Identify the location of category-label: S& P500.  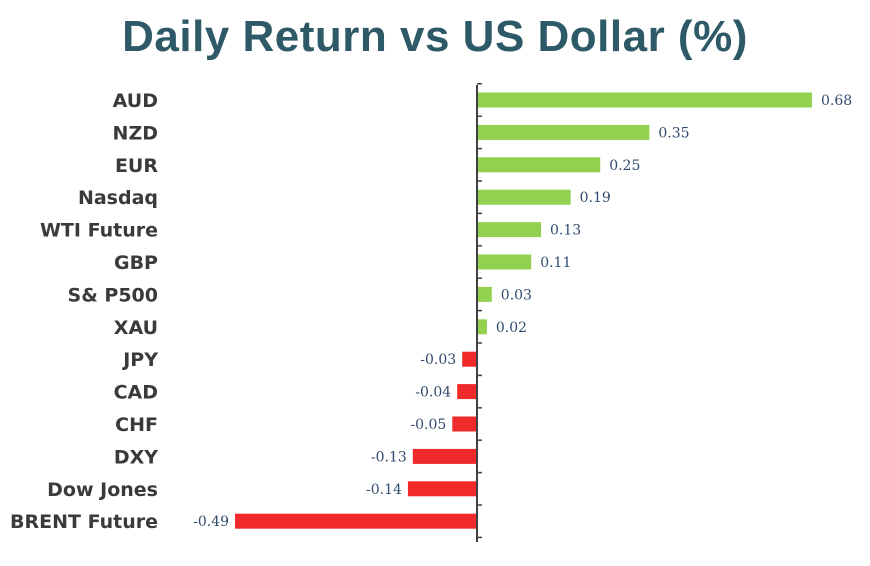
(113, 295).